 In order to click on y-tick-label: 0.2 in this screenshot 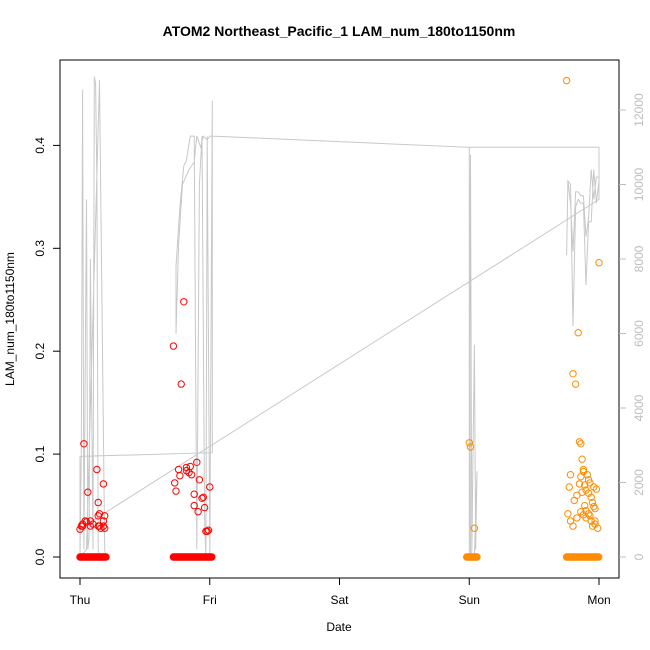, I will do `click(40, 351)`.